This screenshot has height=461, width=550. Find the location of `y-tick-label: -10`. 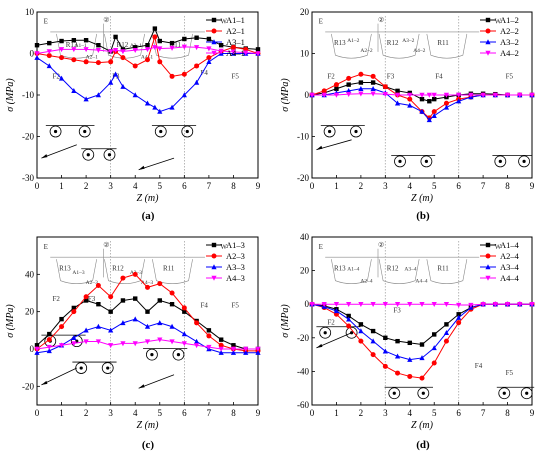

y-tick-label: -10 is located at coordinates (303, 137).